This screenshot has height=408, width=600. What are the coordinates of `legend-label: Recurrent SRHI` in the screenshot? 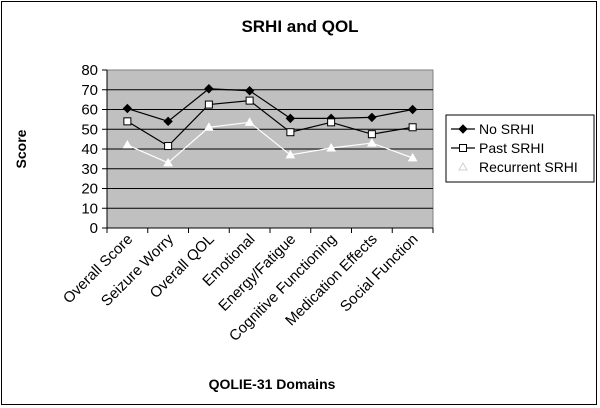 It's located at (528, 167).